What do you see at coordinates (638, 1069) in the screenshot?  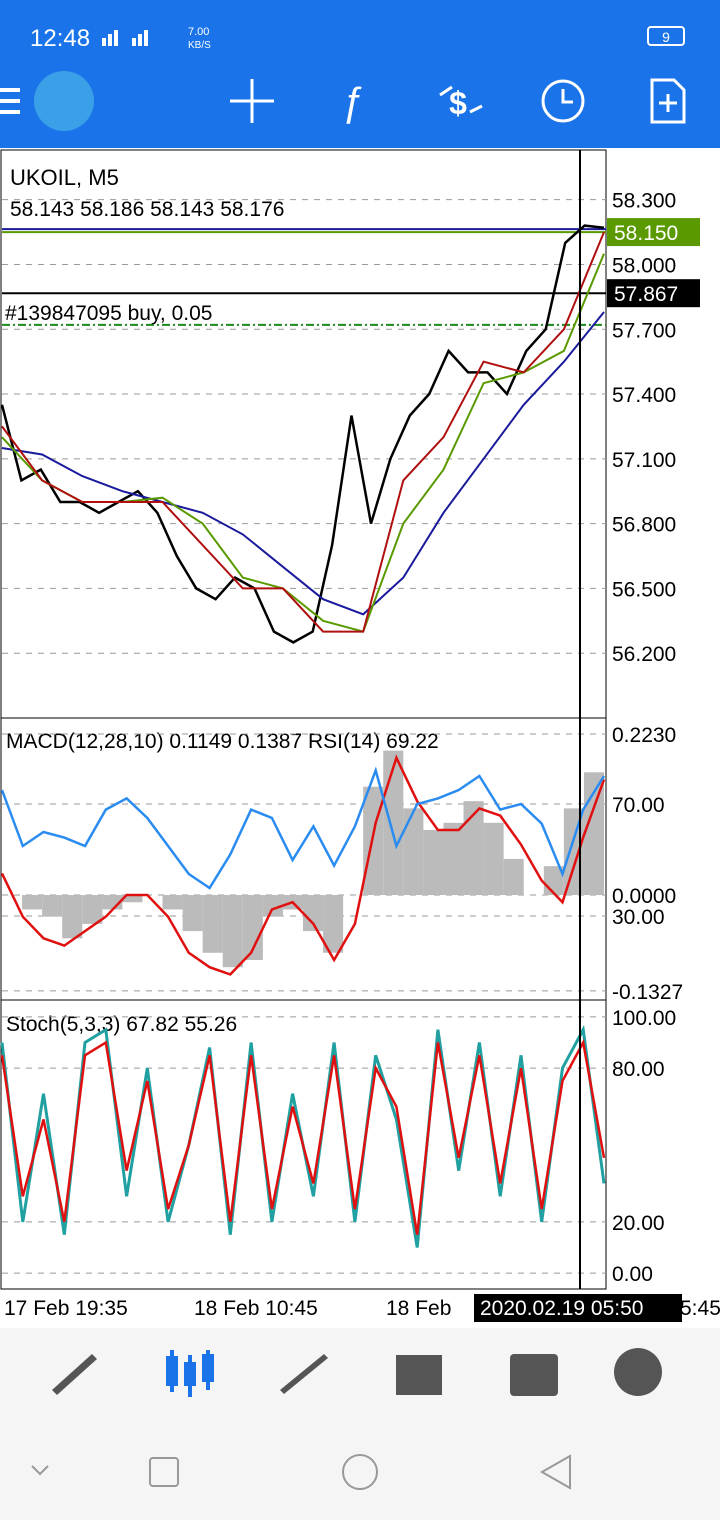 I see `y-tick-label: 80.00` at bounding box center [638, 1069].